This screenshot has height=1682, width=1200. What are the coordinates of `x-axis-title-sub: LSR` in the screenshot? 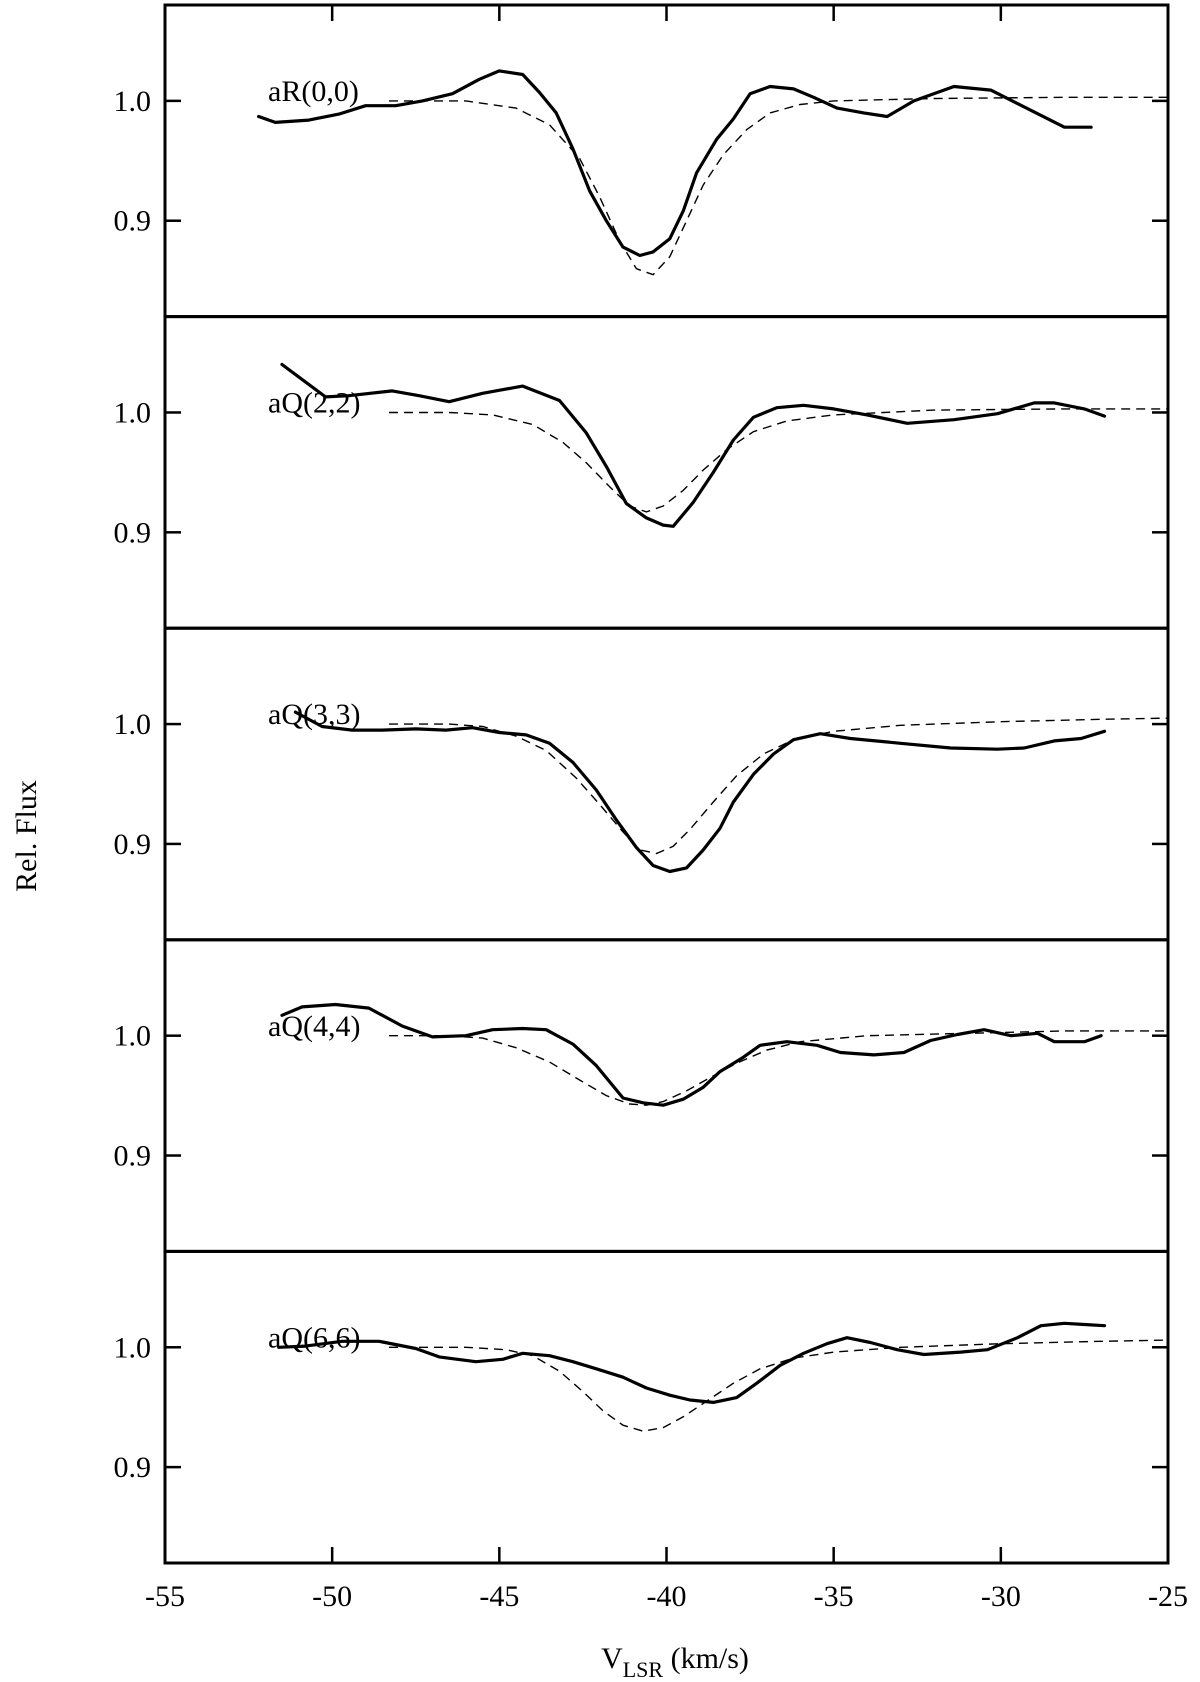 It's located at (643, 1669).